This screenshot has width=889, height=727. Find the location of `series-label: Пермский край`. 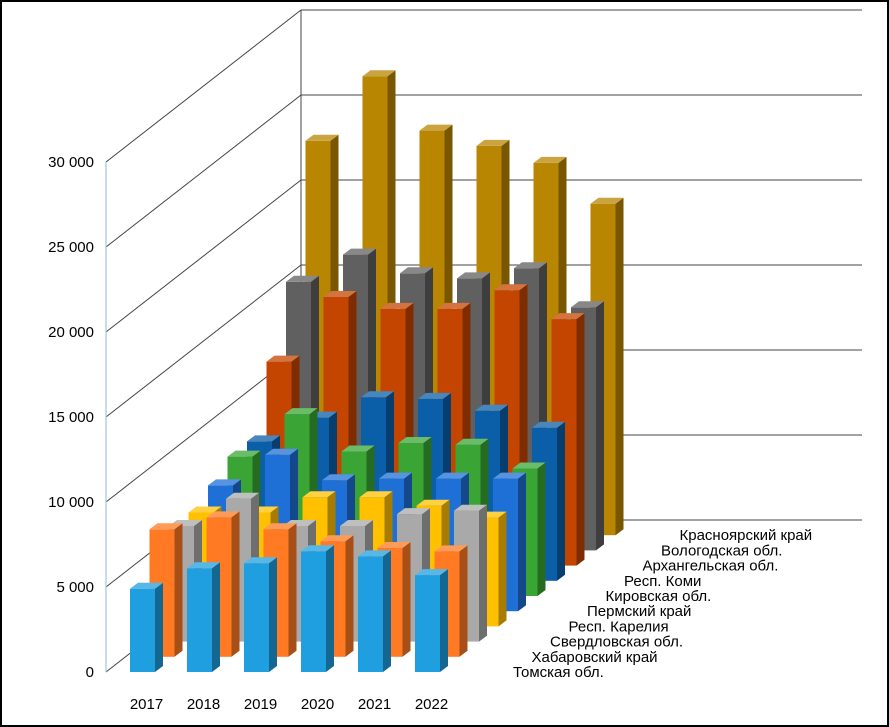

series-label: Пермский край is located at coordinates (639, 611).